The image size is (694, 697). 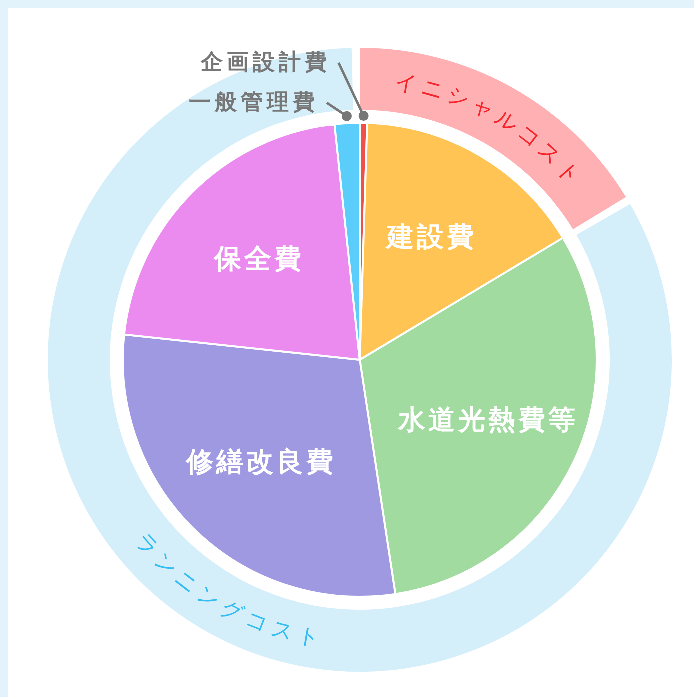 What do you see at coordinates (228, 590) in the screenshot?
I see `slice-label: ランニングコスト` at bounding box center [228, 590].